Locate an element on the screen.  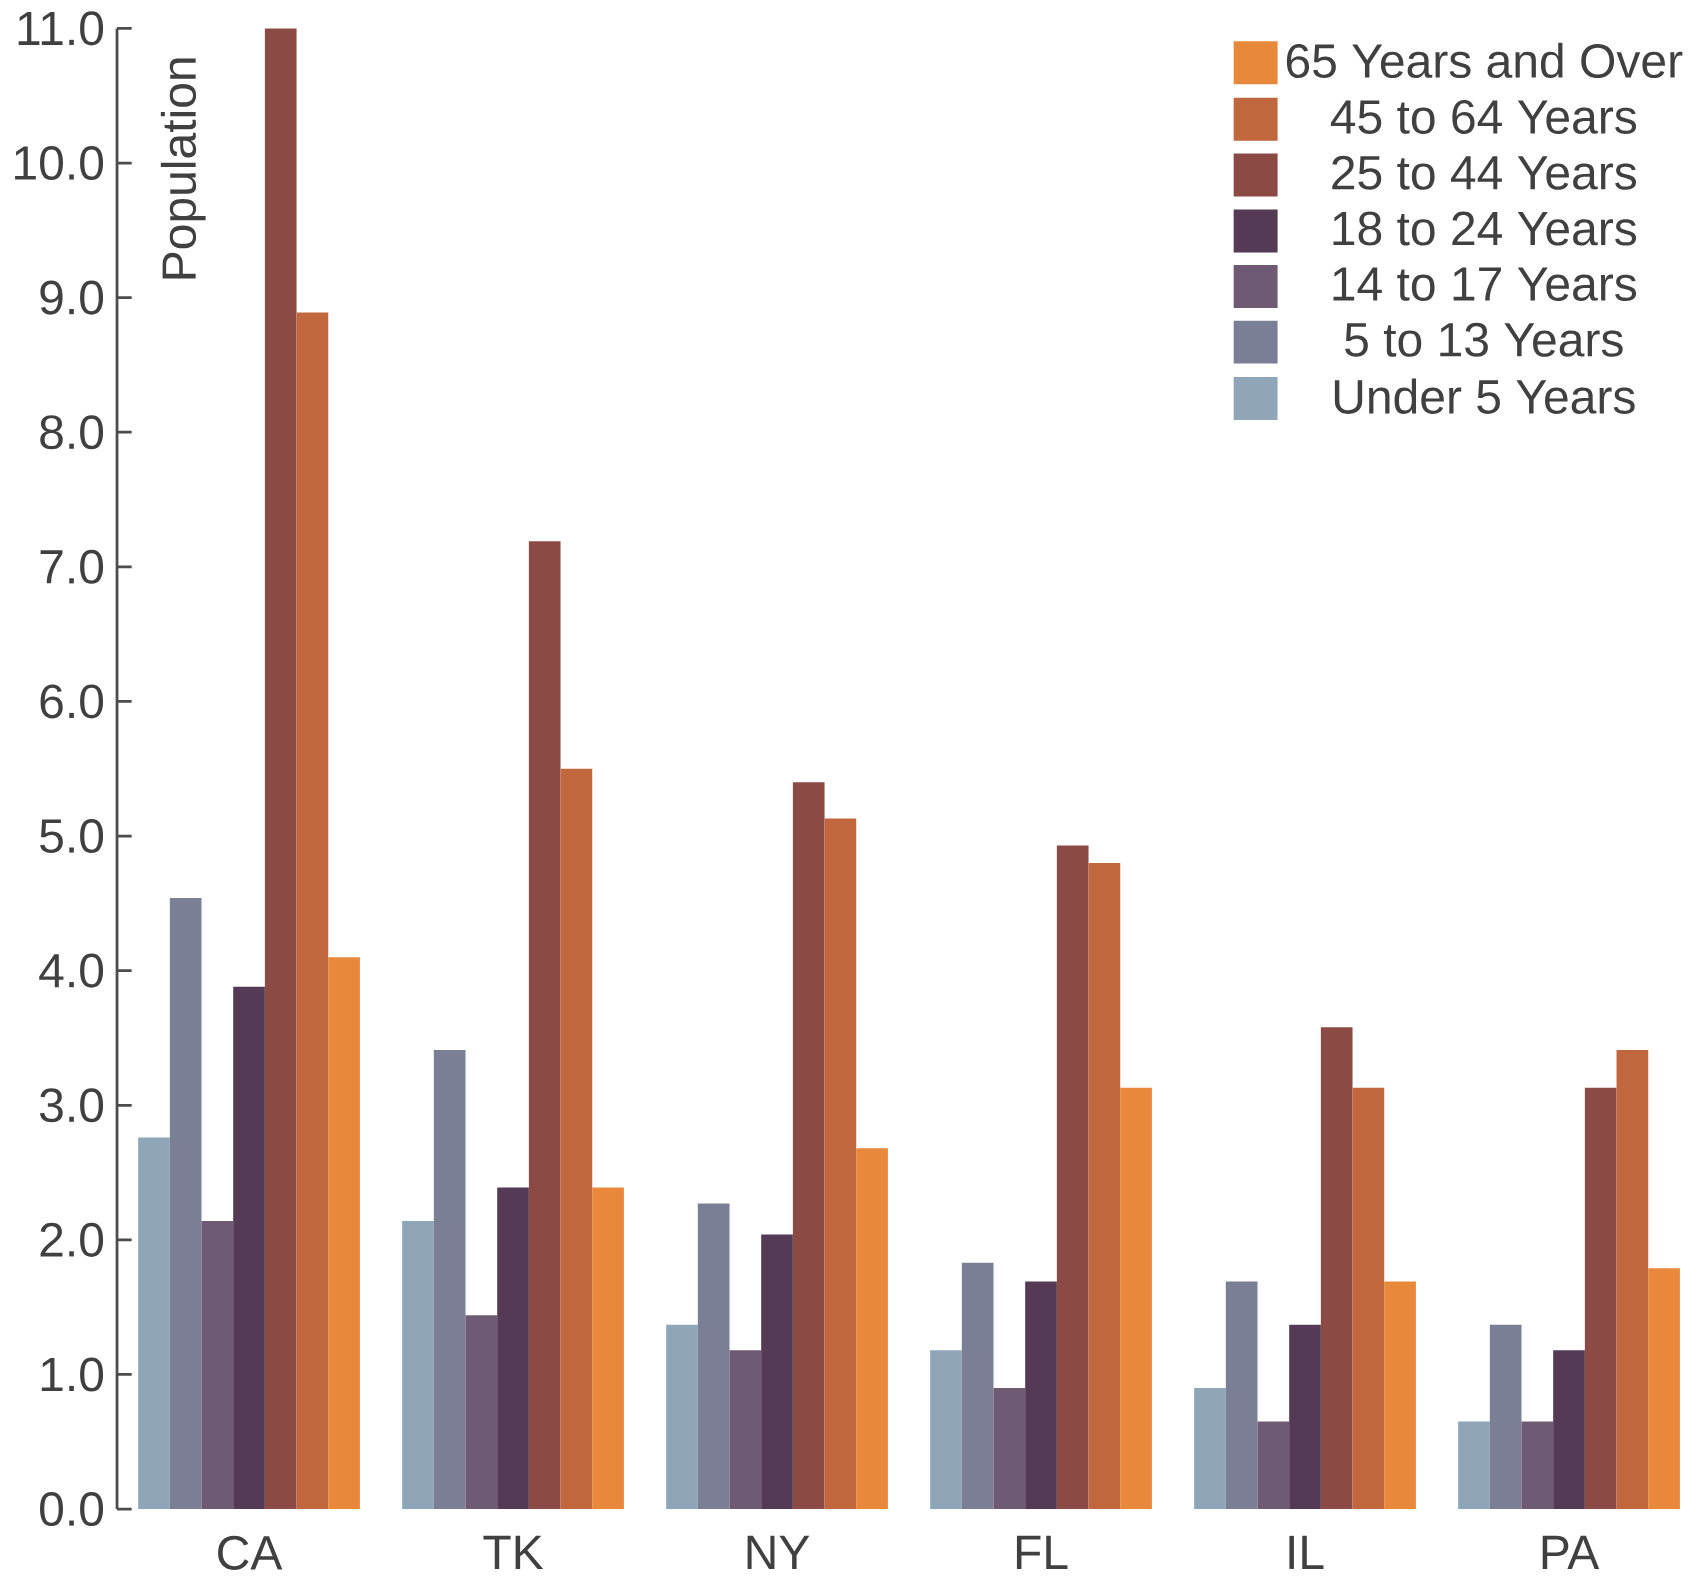
legend-label: 14 to 17 Years is located at coordinates (1485, 284).